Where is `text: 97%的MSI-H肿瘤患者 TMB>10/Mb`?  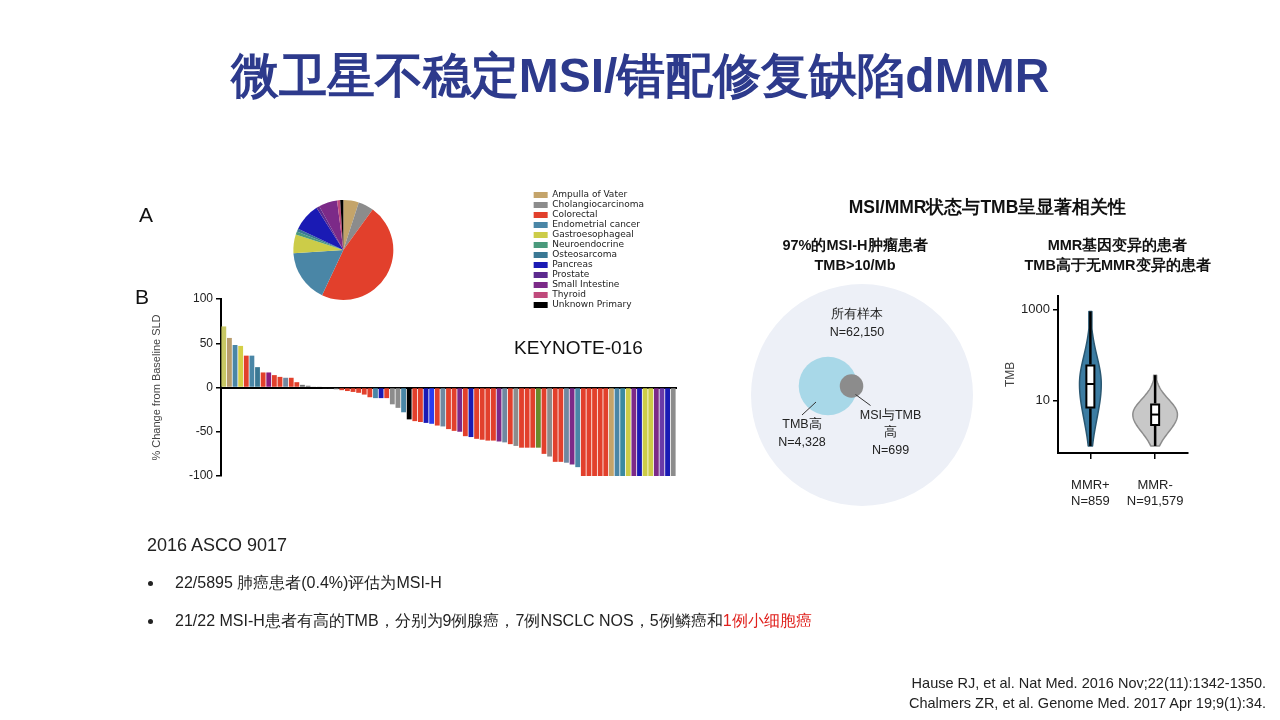
text: 97%的MSI-H肿瘤患者 TMB>10/Mb is located at coordinates (855, 255).